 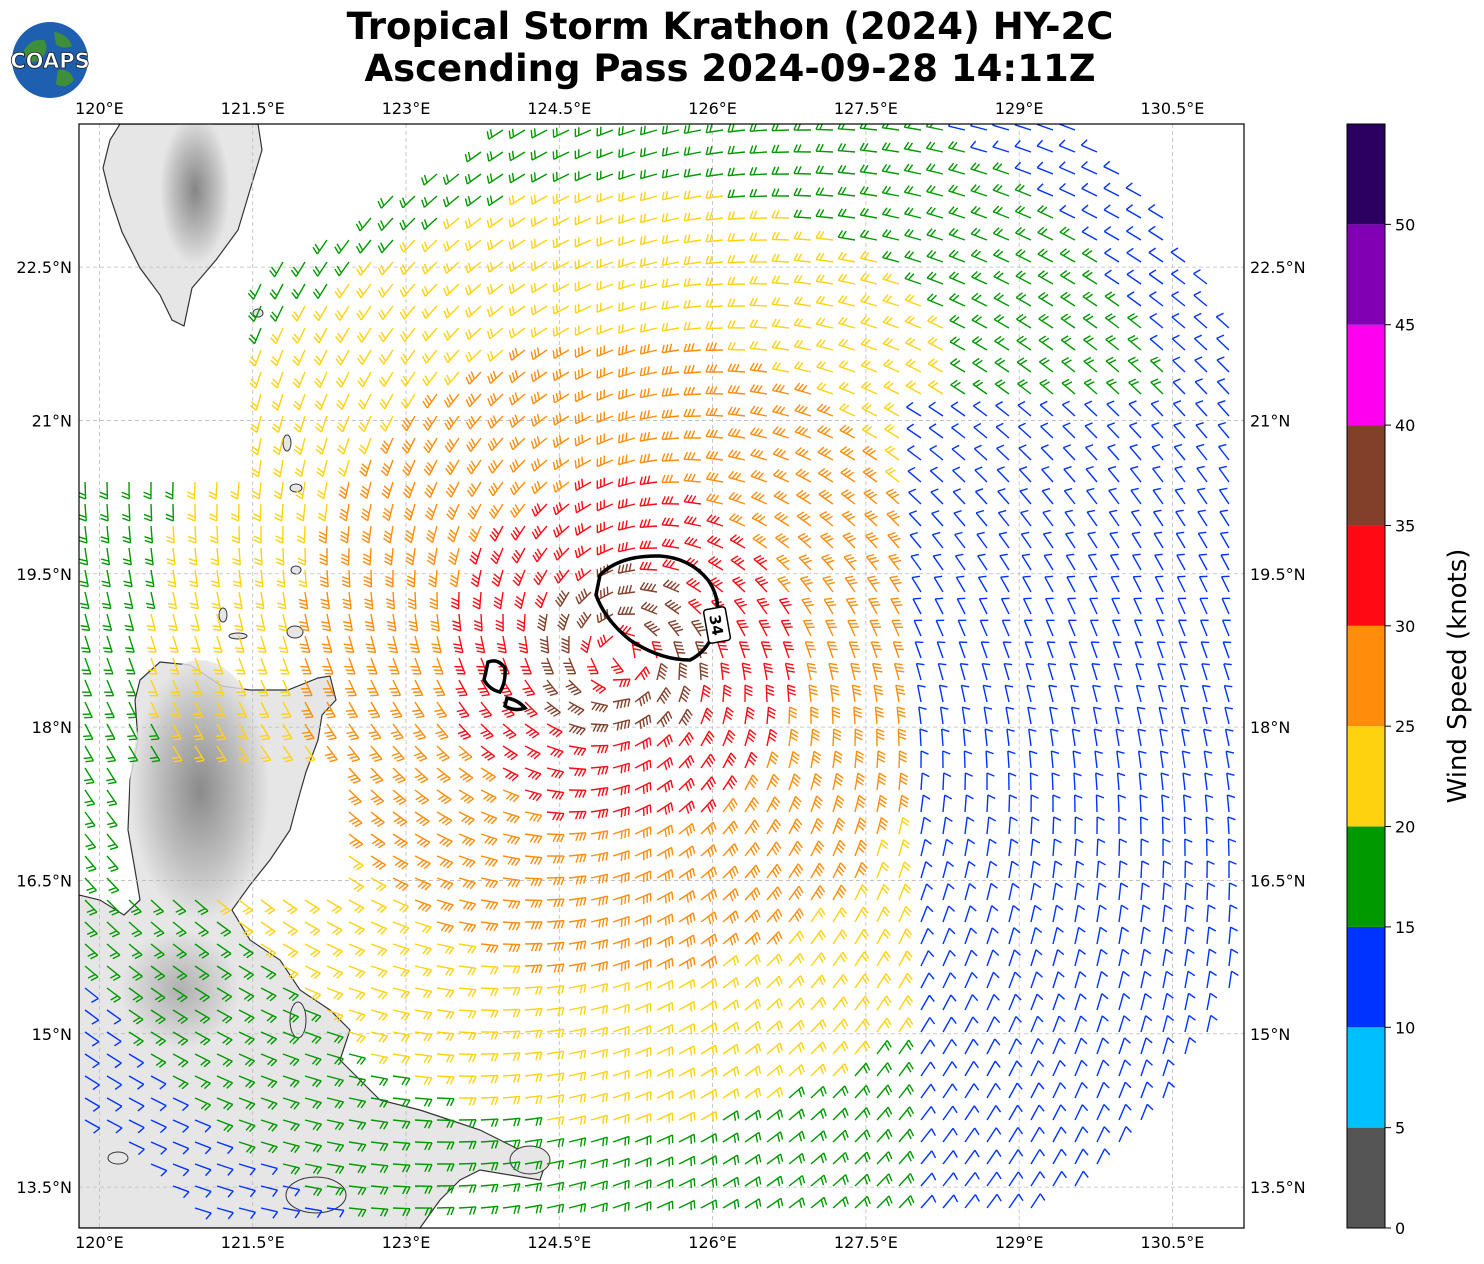 I want to click on lat-tick-left: 18°N, so click(x=52, y=727).